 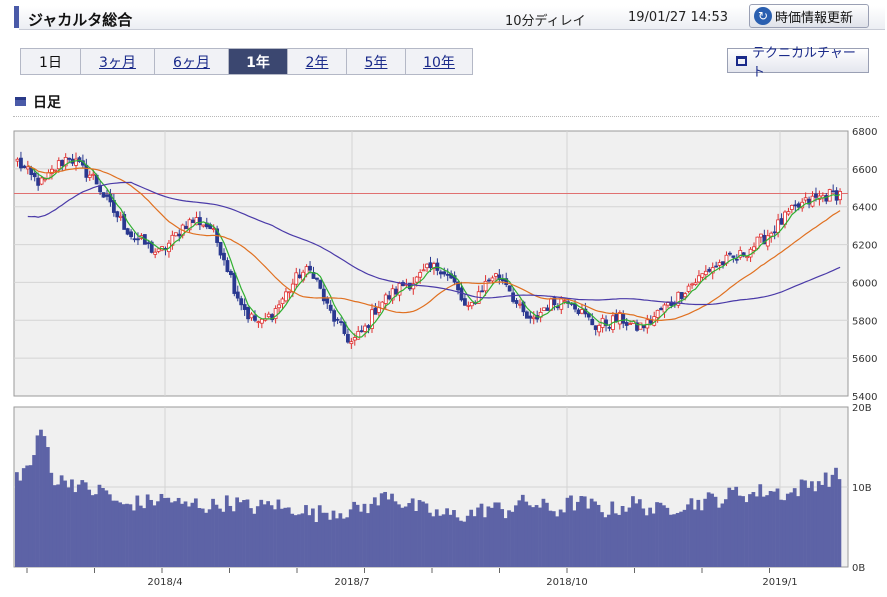 What do you see at coordinates (567, 582) in the screenshot?
I see `x-tick-label: 2018/10` at bounding box center [567, 582].